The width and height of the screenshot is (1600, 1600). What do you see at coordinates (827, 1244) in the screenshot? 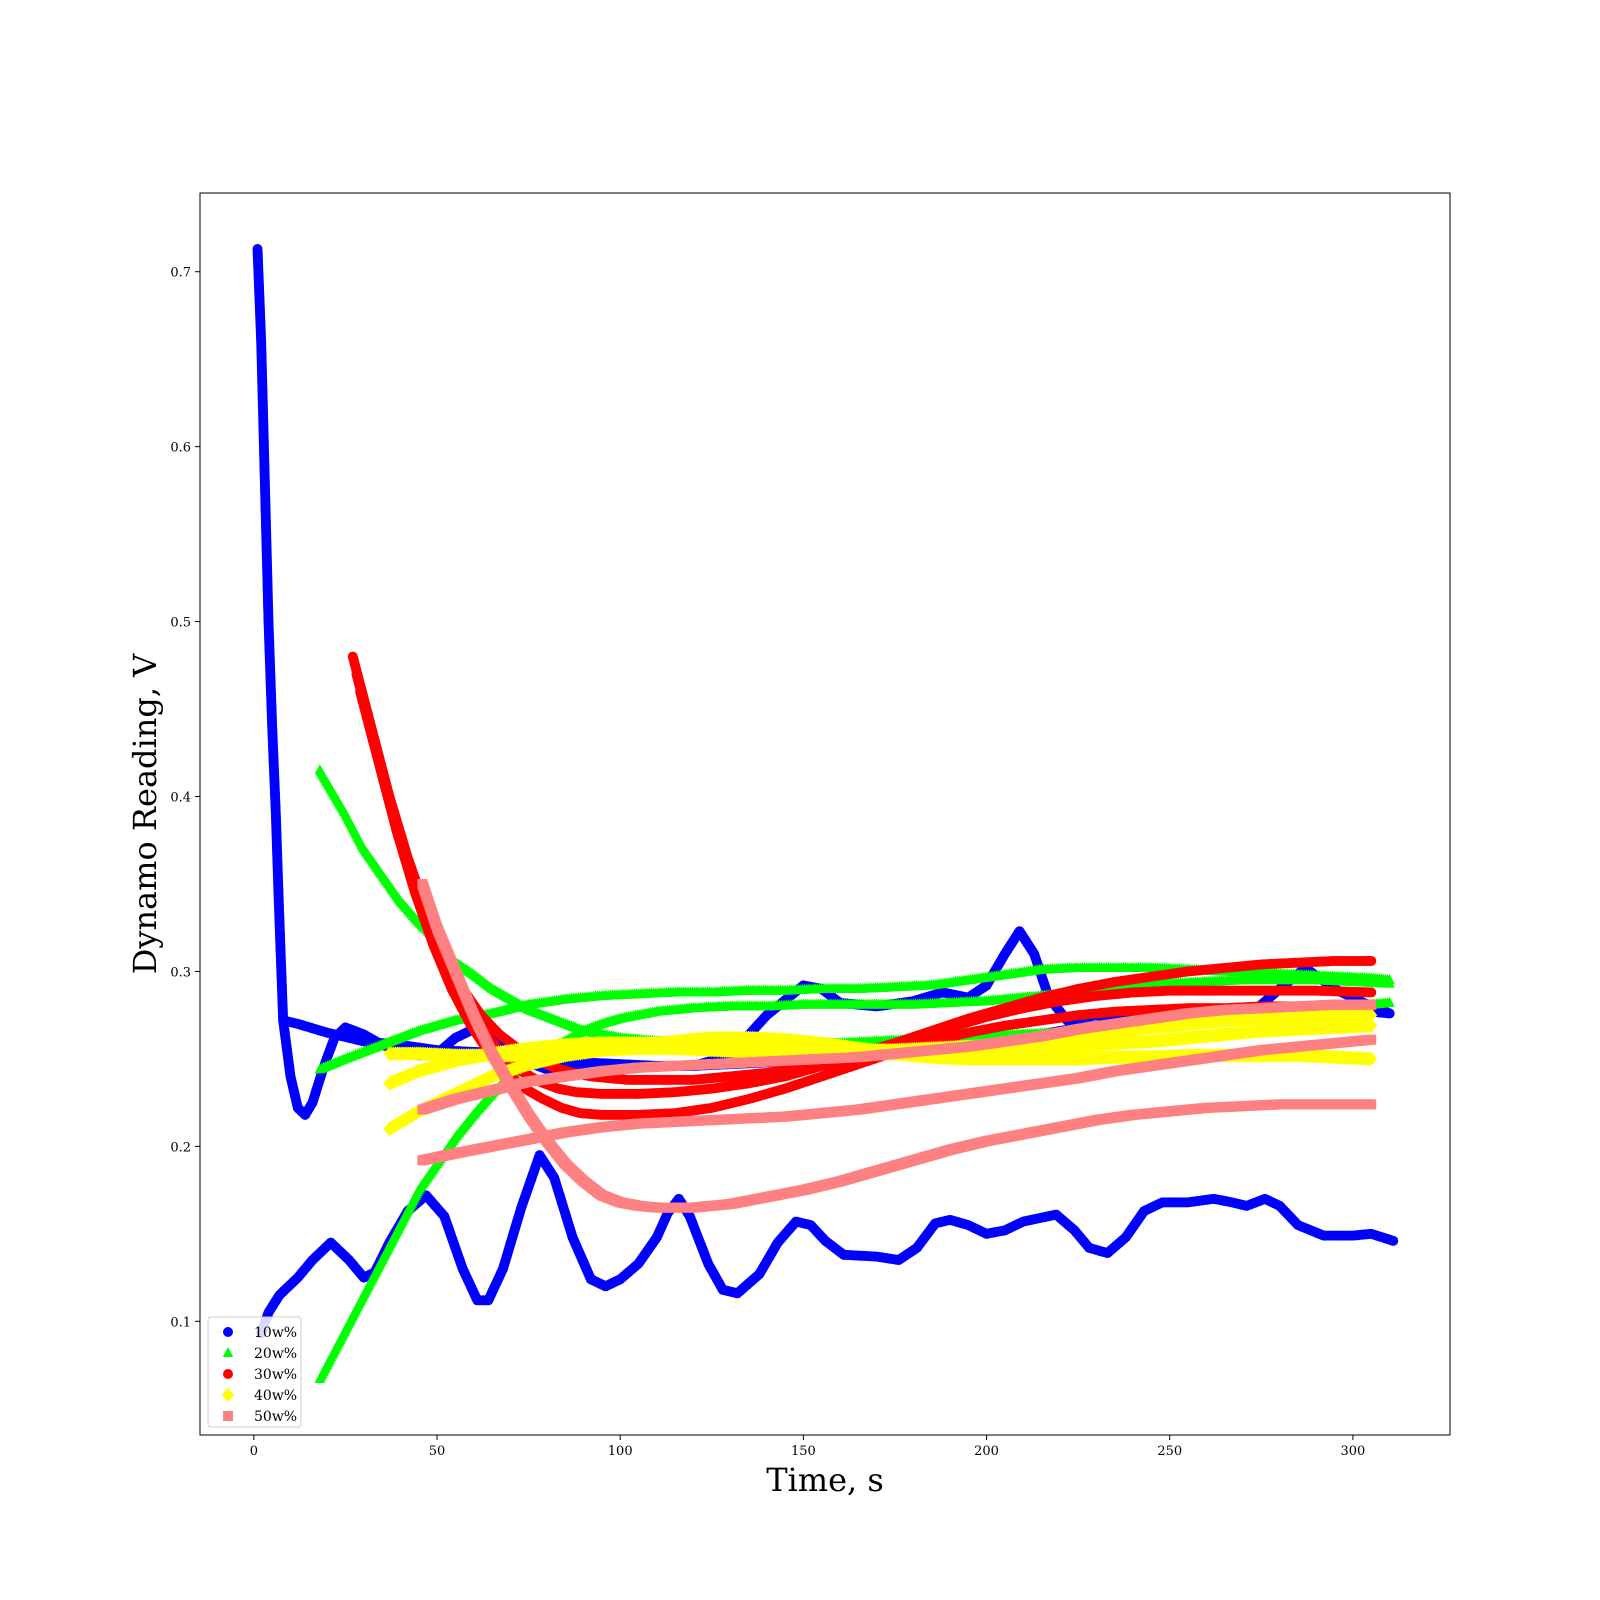
I see `series-run` at bounding box center [827, 1244].